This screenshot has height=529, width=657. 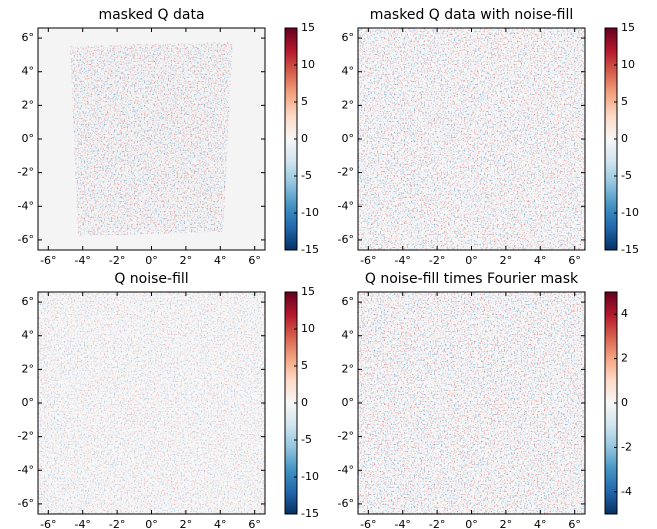 I want to click on panel-title: Q noise-fill times Fourier mask, so click(x=472, y=279).